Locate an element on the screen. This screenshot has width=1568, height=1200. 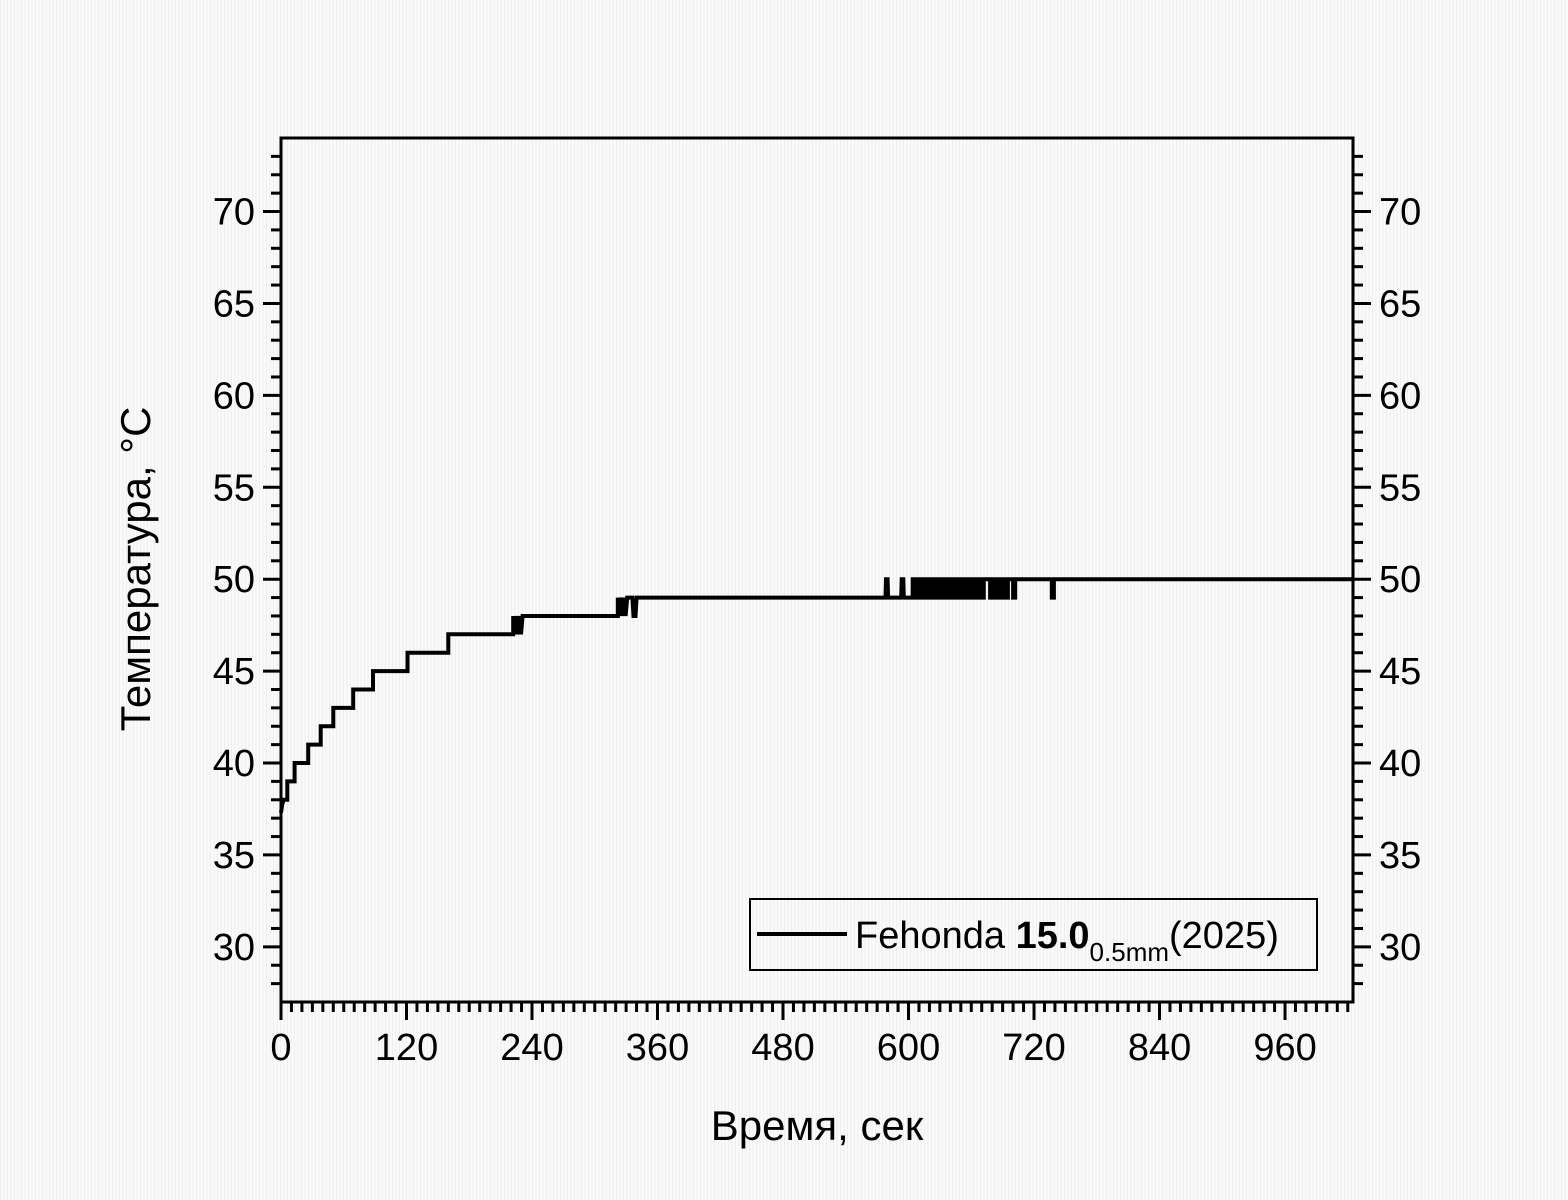
x-axis-title: Время, сек is located at coordinates (817, 1125).